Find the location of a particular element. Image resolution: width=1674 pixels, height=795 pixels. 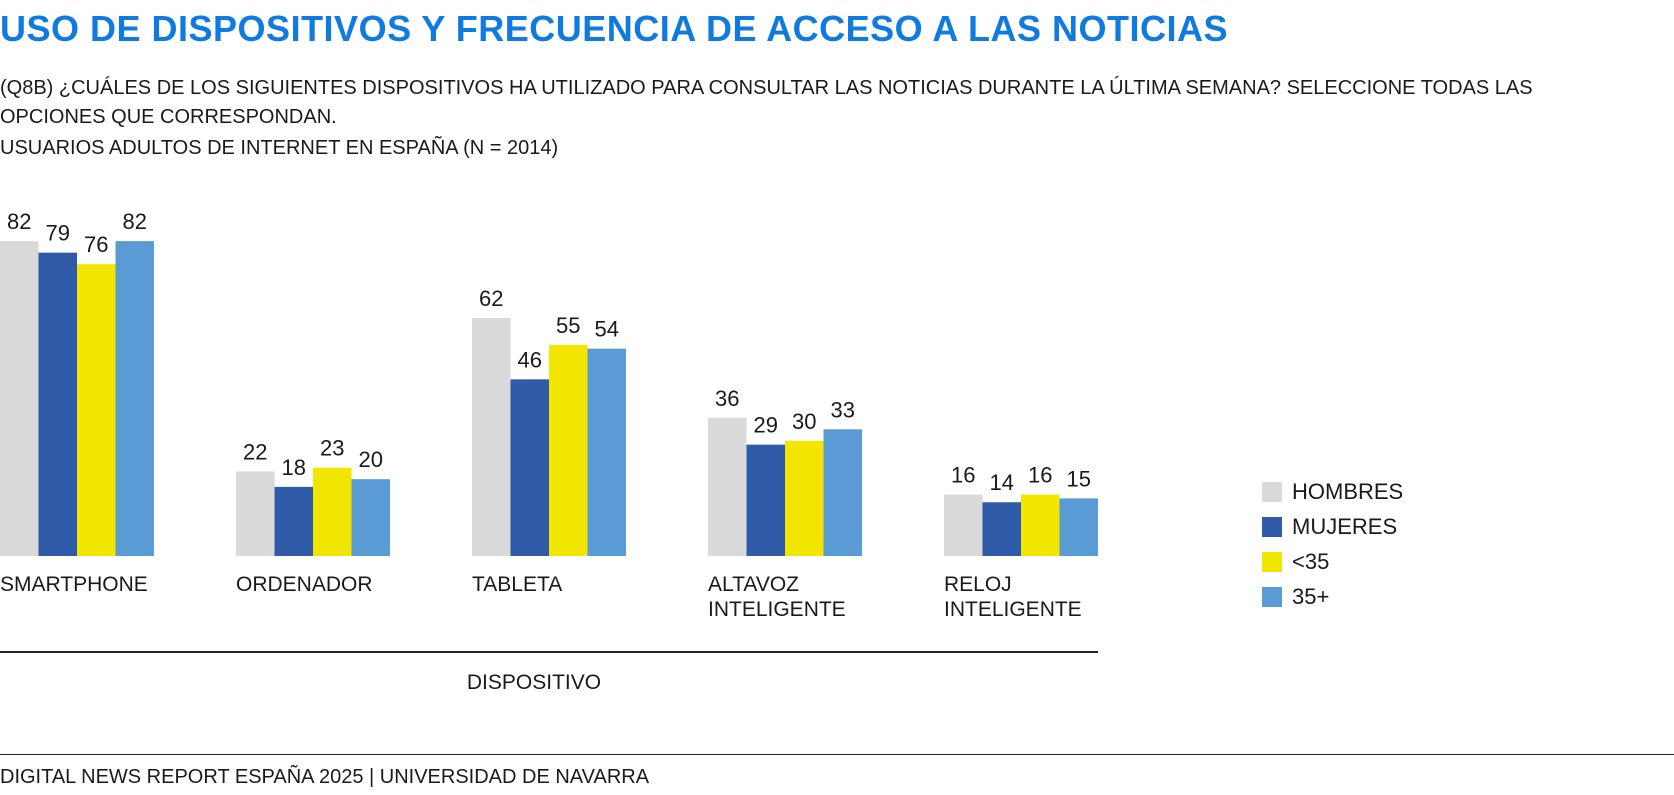

data-label: 18 is located at coordinates (294, 467).